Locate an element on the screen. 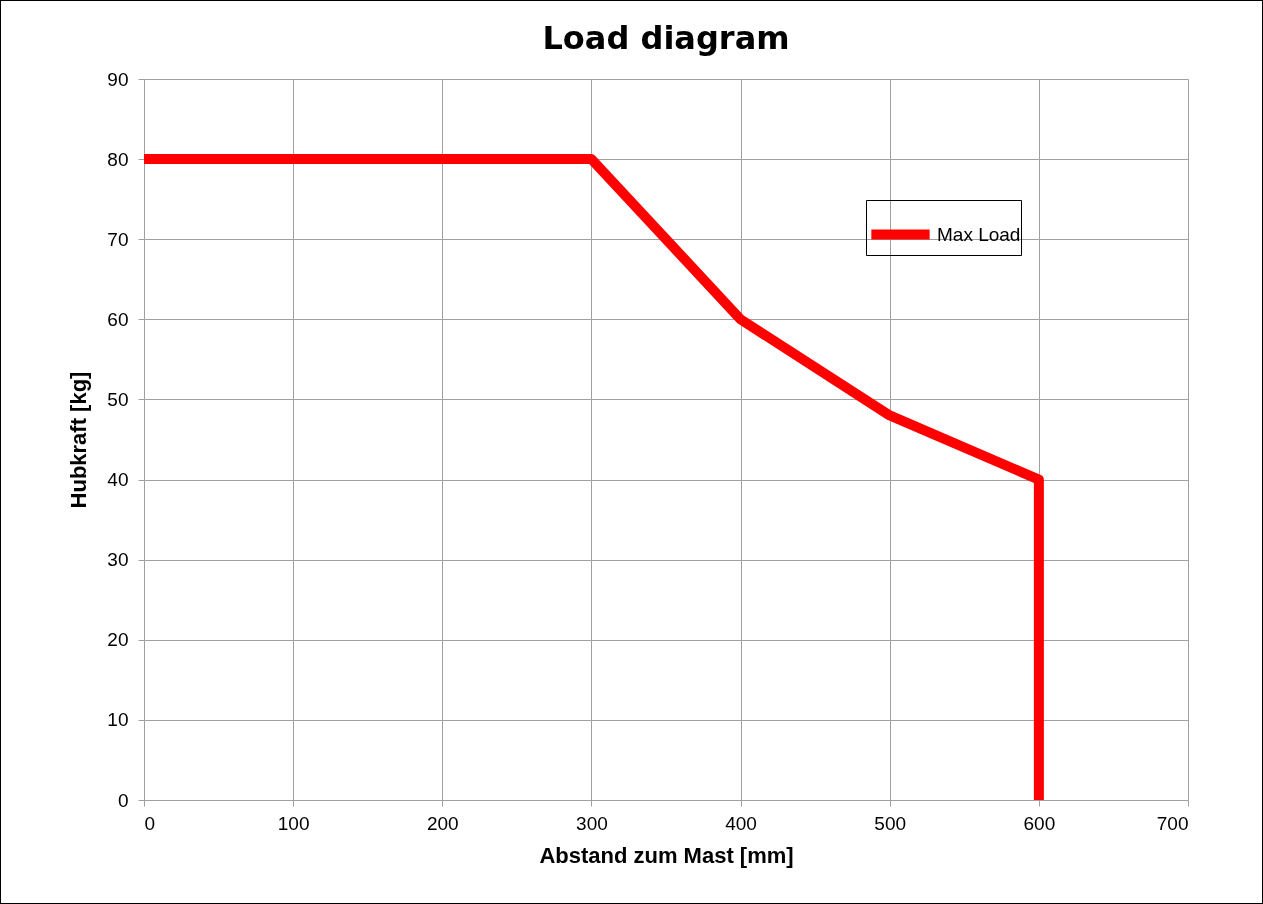  y-tick-label: 90 is located at coordinates (118, 79).